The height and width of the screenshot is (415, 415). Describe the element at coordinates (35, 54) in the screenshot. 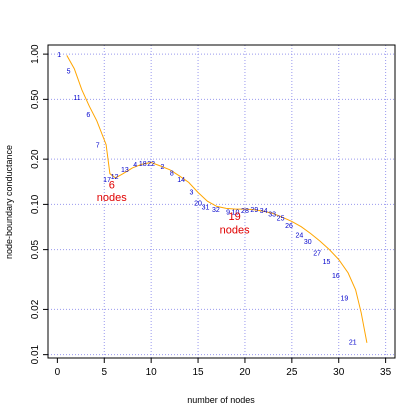

I see `y-tick-label: 1.00` at that location.